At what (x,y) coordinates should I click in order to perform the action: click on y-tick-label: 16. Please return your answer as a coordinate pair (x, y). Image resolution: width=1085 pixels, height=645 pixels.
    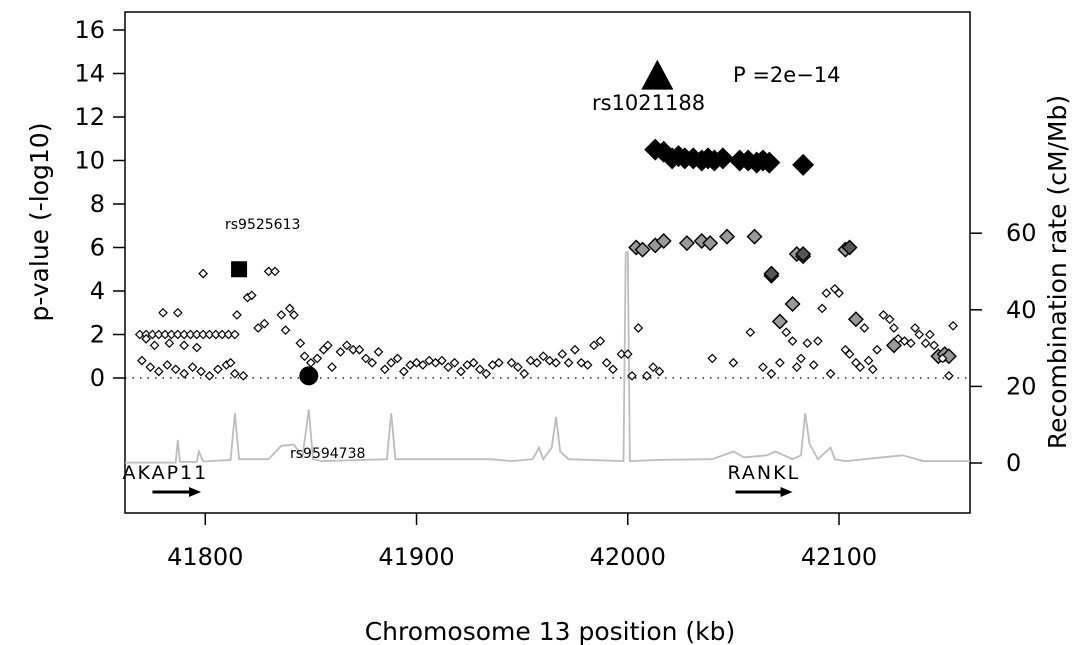
    Looking at the image, I should click on (89, 30).